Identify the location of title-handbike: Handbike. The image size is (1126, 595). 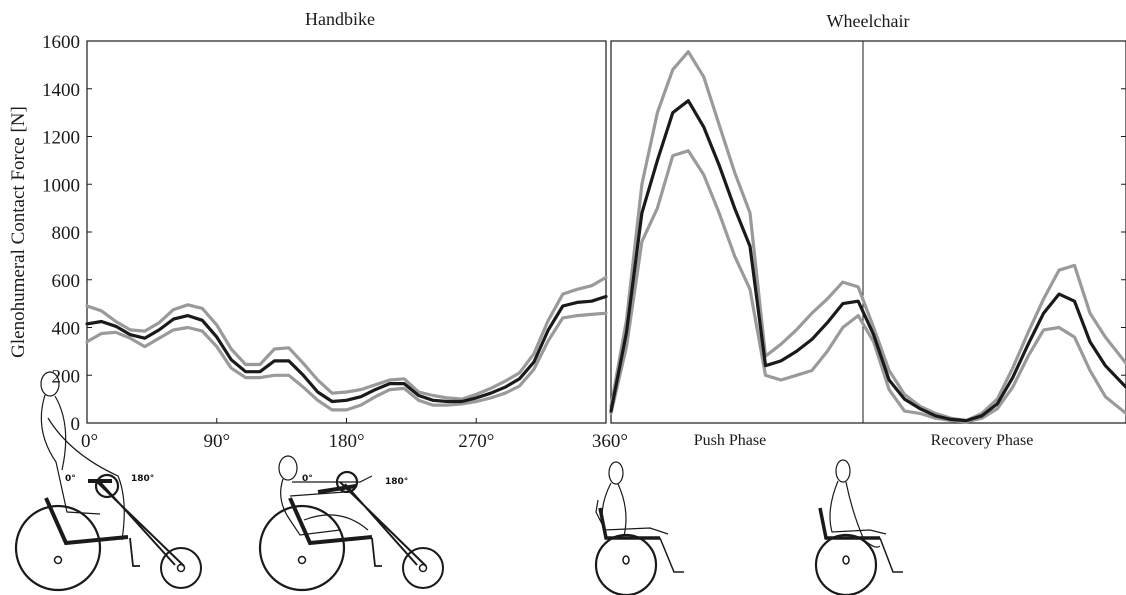
(340, 19).